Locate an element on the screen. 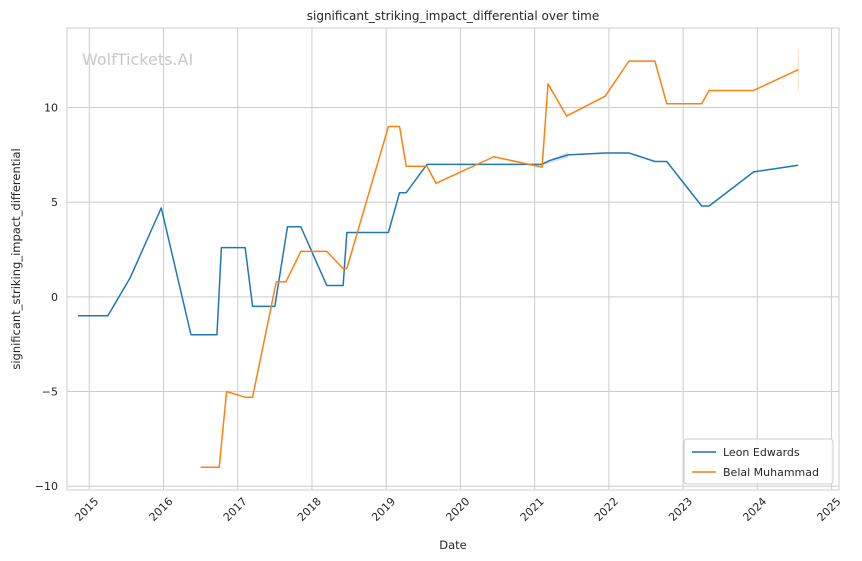 The width and height of the screenshot is (862, 561). watermark-logo: WolfTickets.AI is located at coordinates (137, 59).